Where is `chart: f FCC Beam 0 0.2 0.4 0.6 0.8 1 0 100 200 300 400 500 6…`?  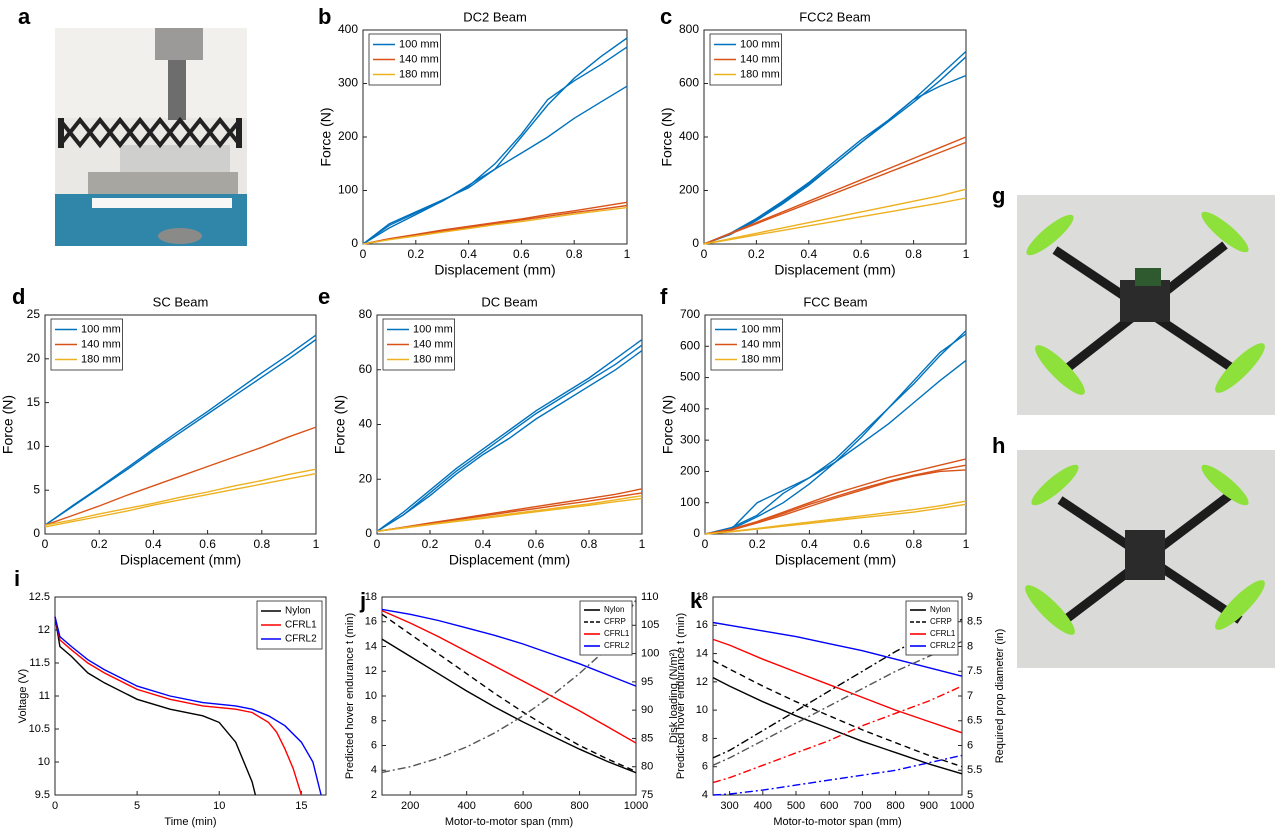 chart: f FCC Beam 0 0.2 0.4 0.6 0.8 1 0 100 200 300 400 500 6… is located at coordinates (815, 426).